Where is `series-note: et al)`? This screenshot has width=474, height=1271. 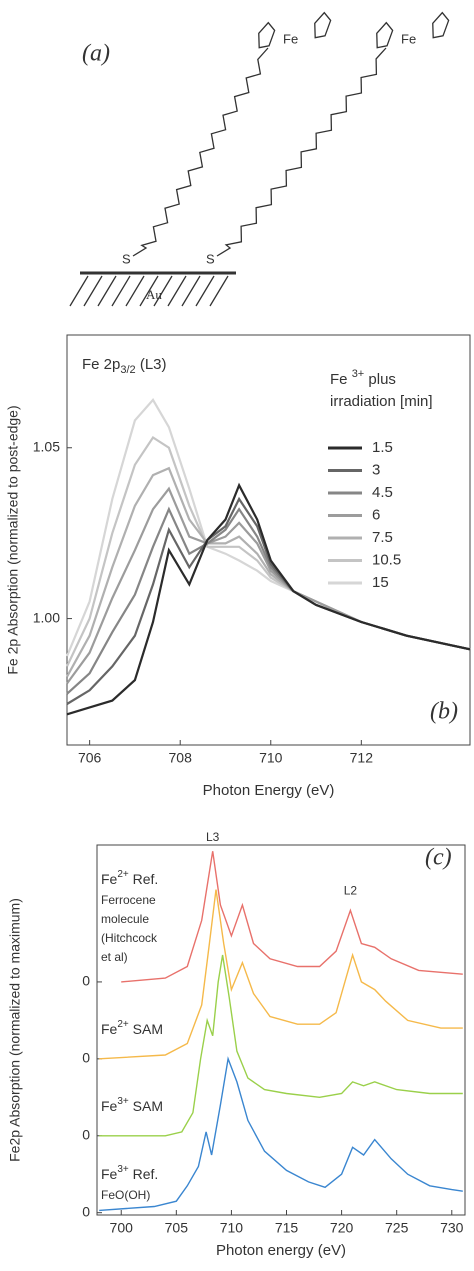 series-note: et al) is located at coordinates (114, 957).